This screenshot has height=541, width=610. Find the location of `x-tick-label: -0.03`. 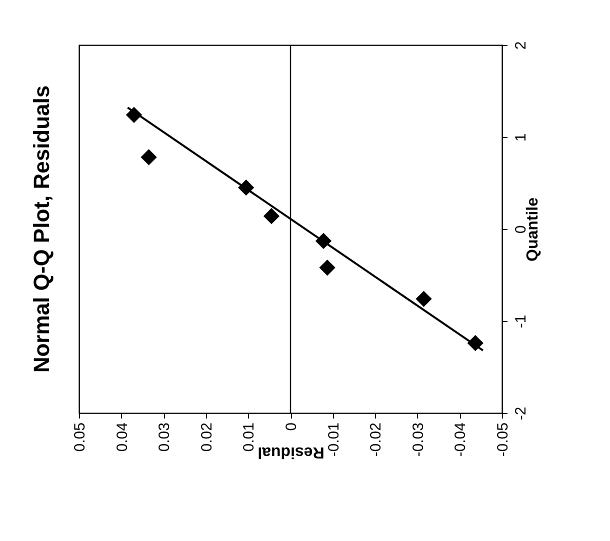

x-tick-label: -0.03 is located at coordinates (418, 439).